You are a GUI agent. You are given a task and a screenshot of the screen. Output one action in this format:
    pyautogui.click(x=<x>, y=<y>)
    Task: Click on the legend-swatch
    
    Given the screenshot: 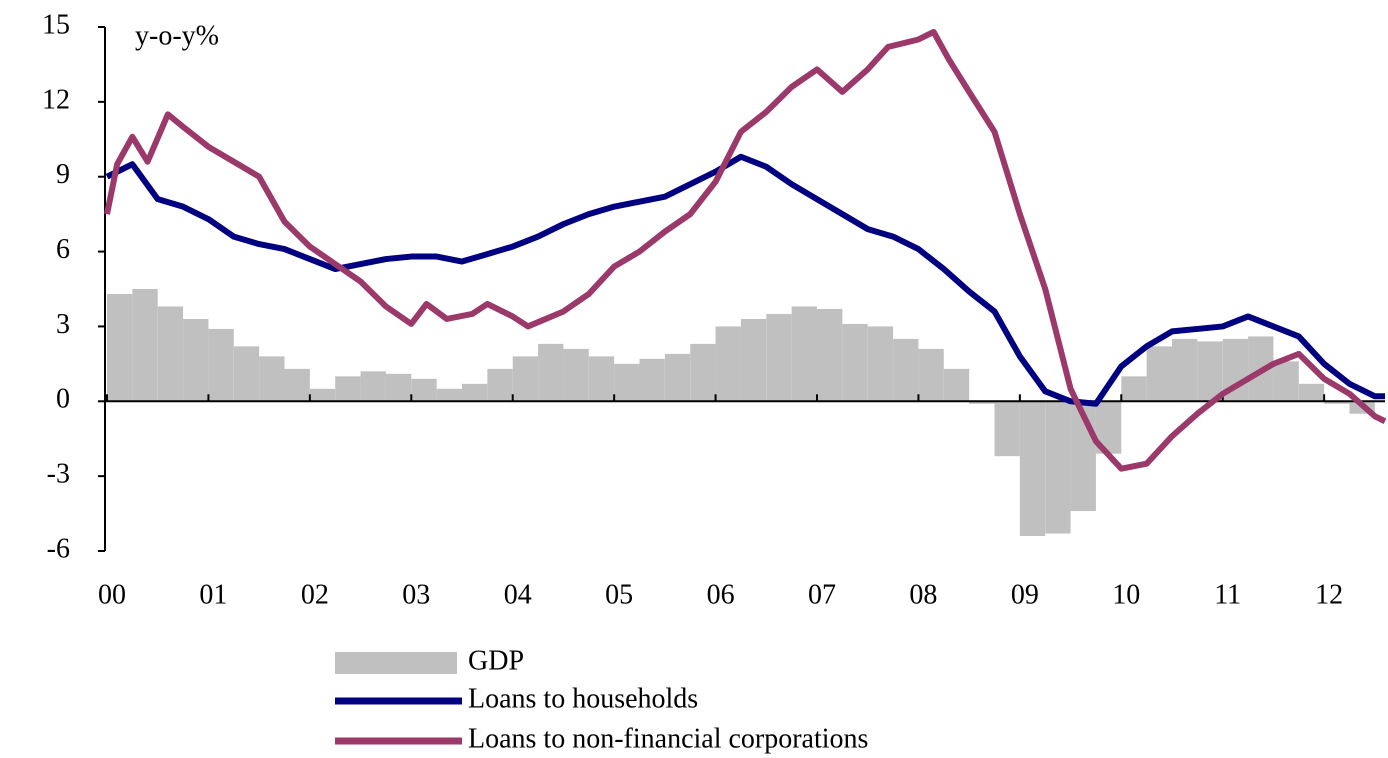 What is the action you would take?
    pyautogui.click(x=396, y=663)
    